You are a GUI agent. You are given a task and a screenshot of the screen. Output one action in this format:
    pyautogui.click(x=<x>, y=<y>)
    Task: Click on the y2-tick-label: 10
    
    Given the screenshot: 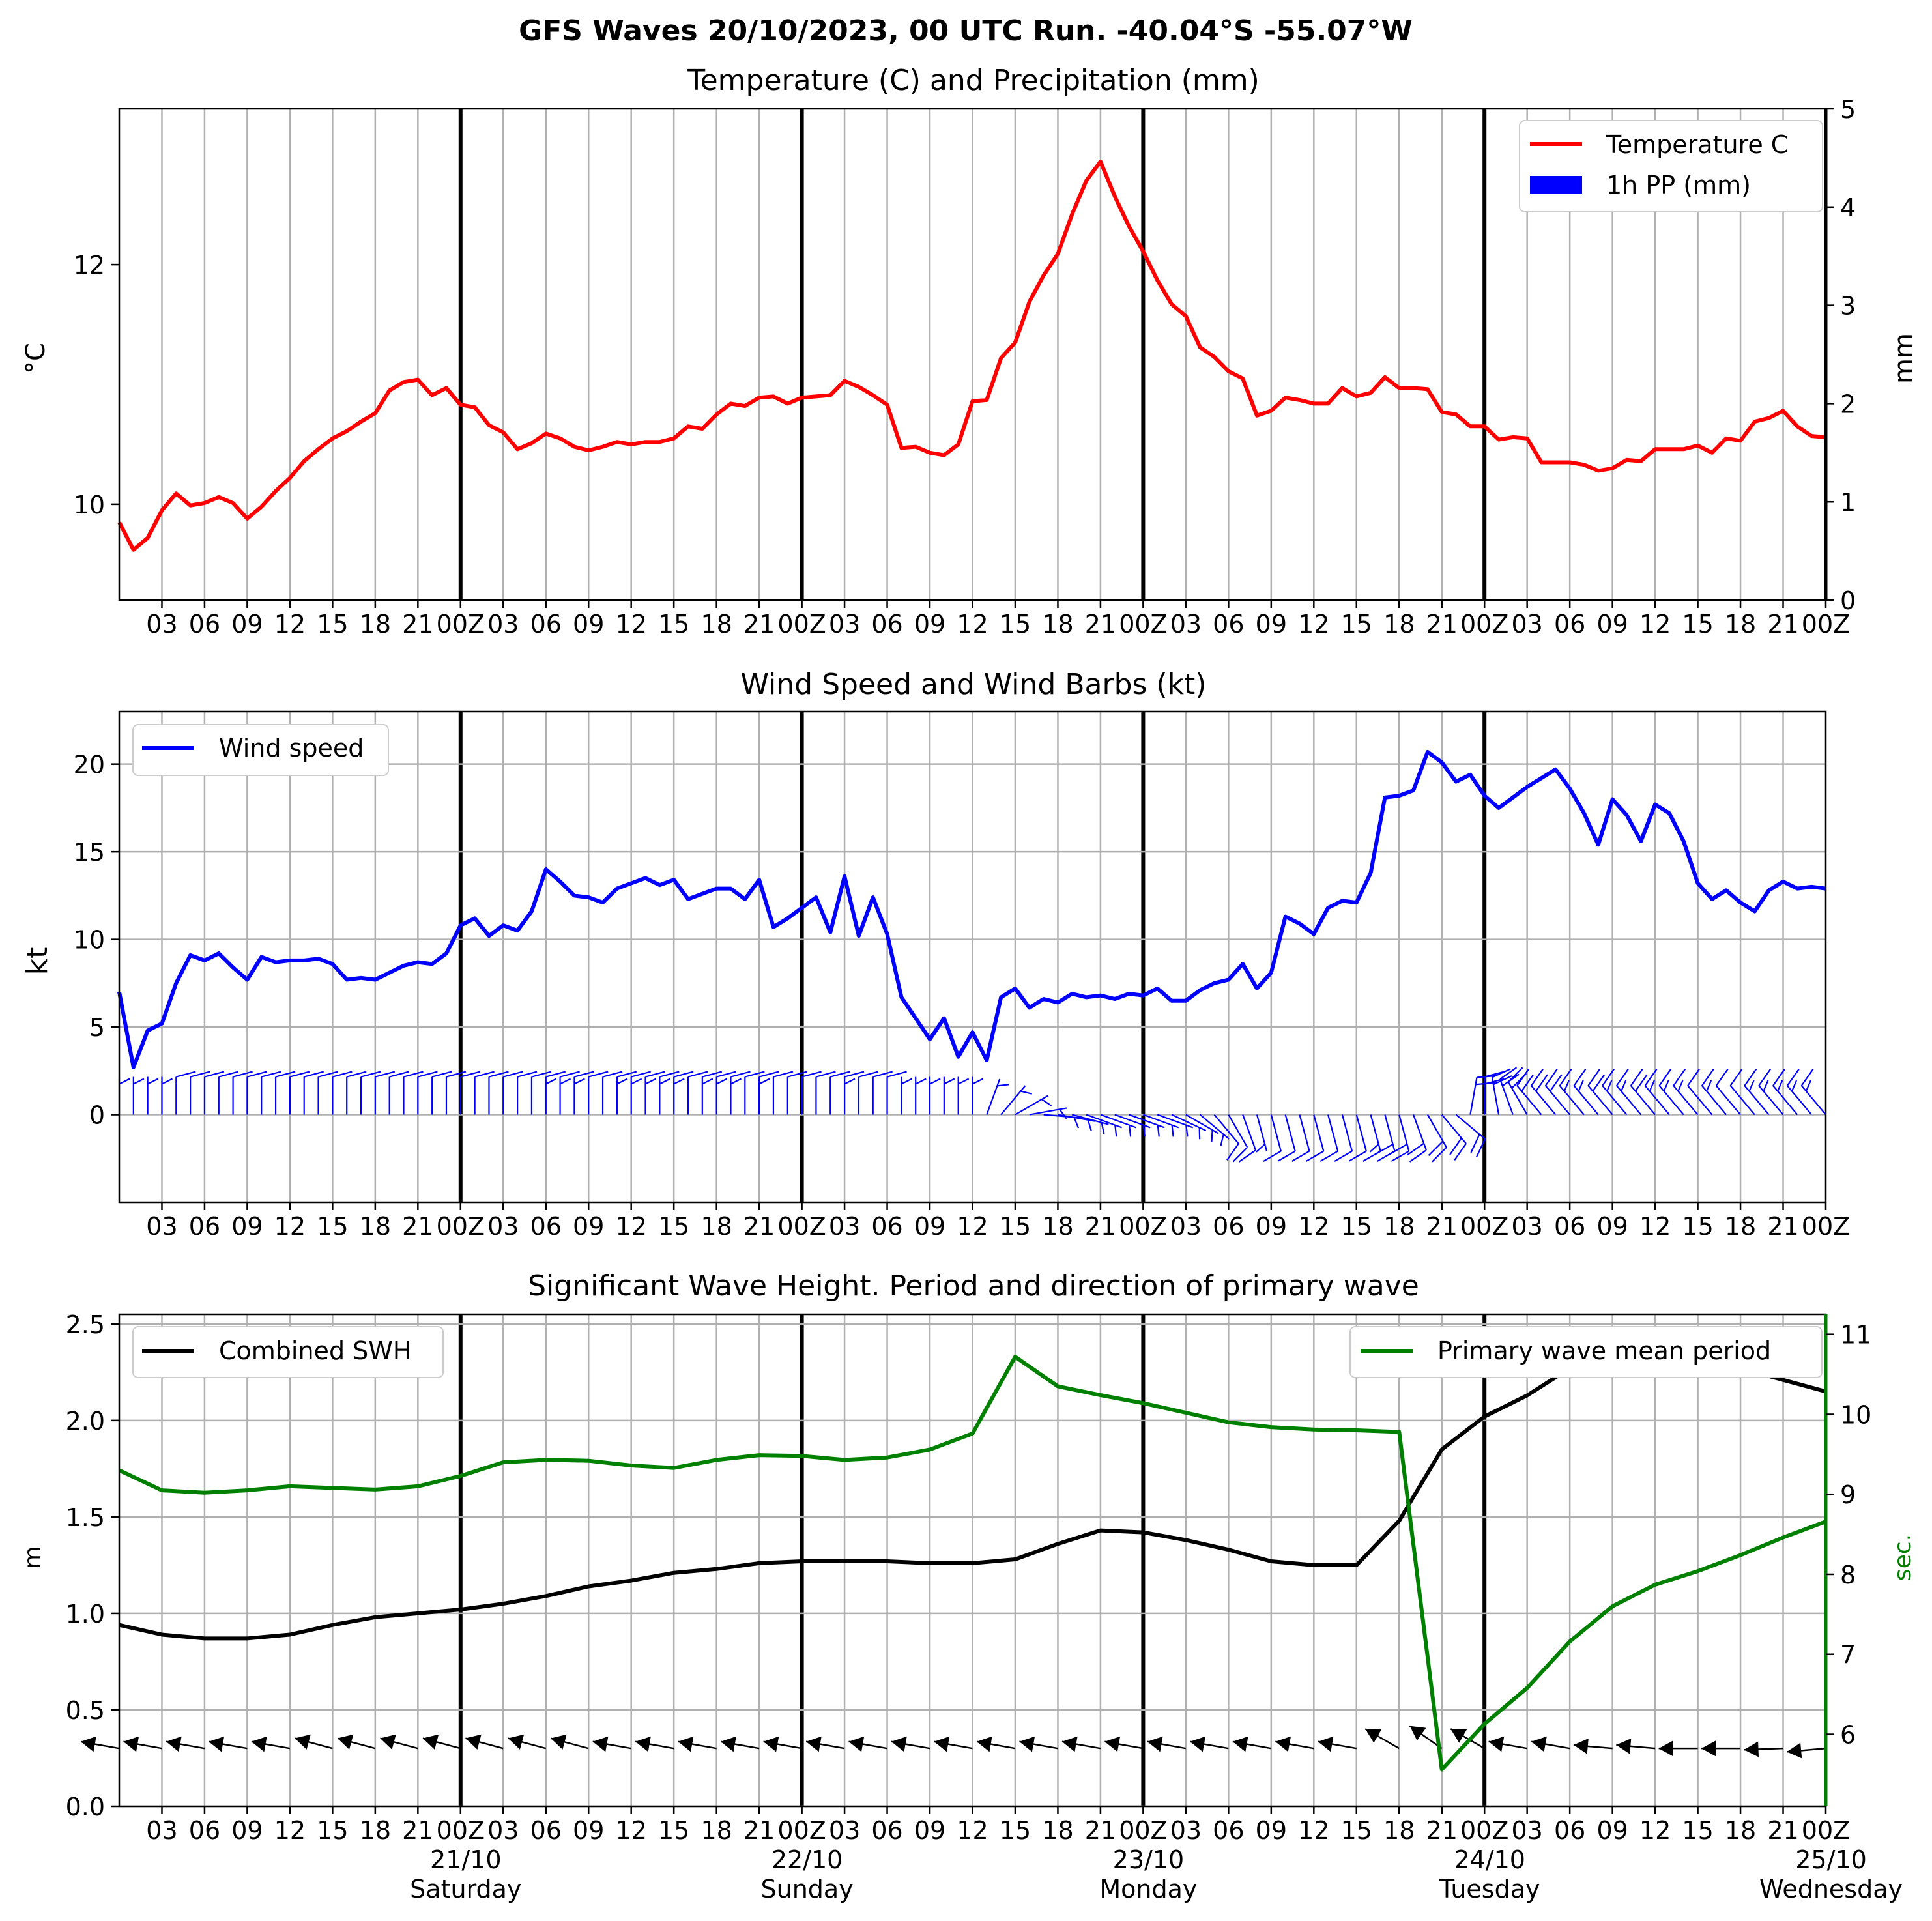 What is the action you would take?
    pyautogui.click(x=1855, y=1414)
    